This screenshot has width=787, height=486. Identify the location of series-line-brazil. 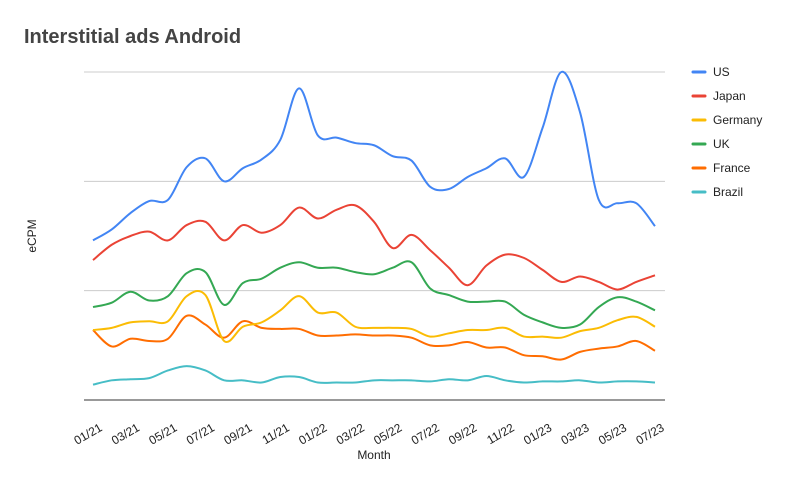
(374, 375).